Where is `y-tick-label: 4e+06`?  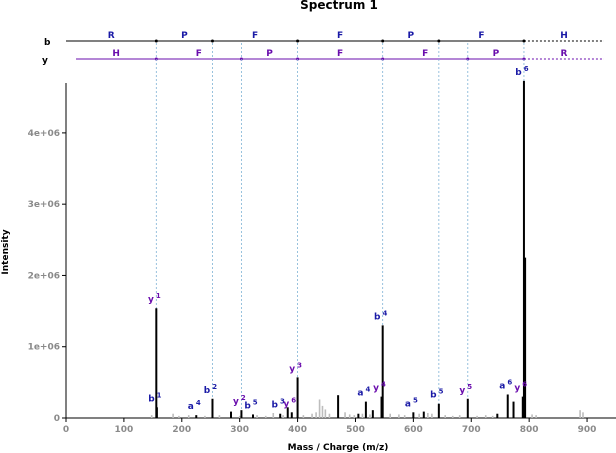
y-tick-label: 4e+06 is located at coordinates (44, 134).